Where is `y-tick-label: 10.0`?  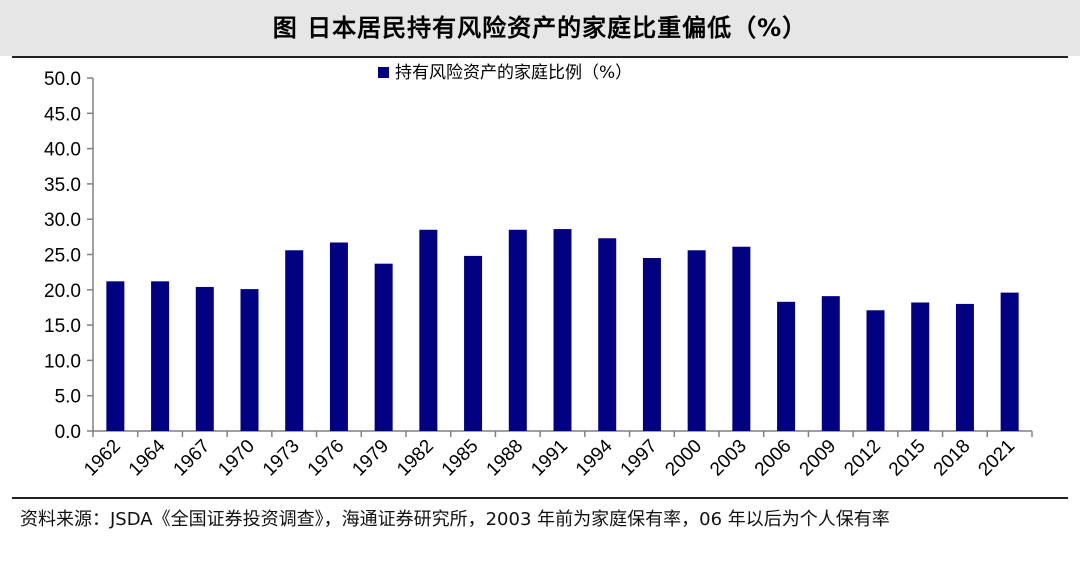 y-tick-label: 10.0 is located at coordinates (62, 361).